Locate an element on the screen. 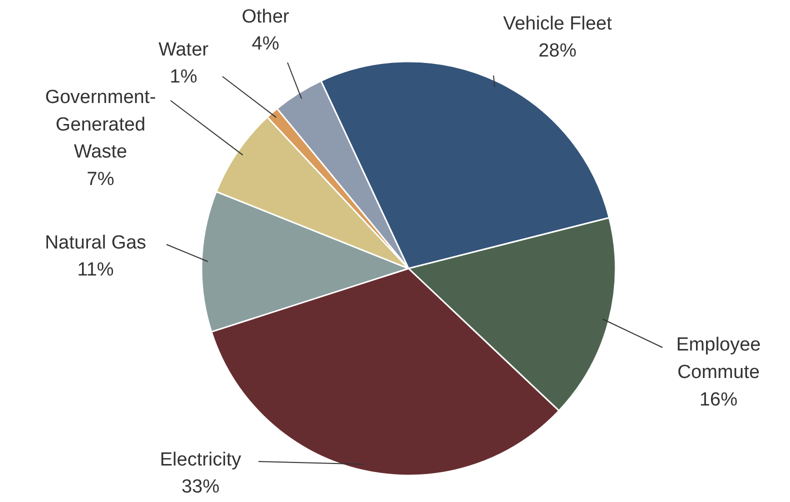 This screenshot has height=502, width=790. data-label: 33% is located at coordinates (200, 487).